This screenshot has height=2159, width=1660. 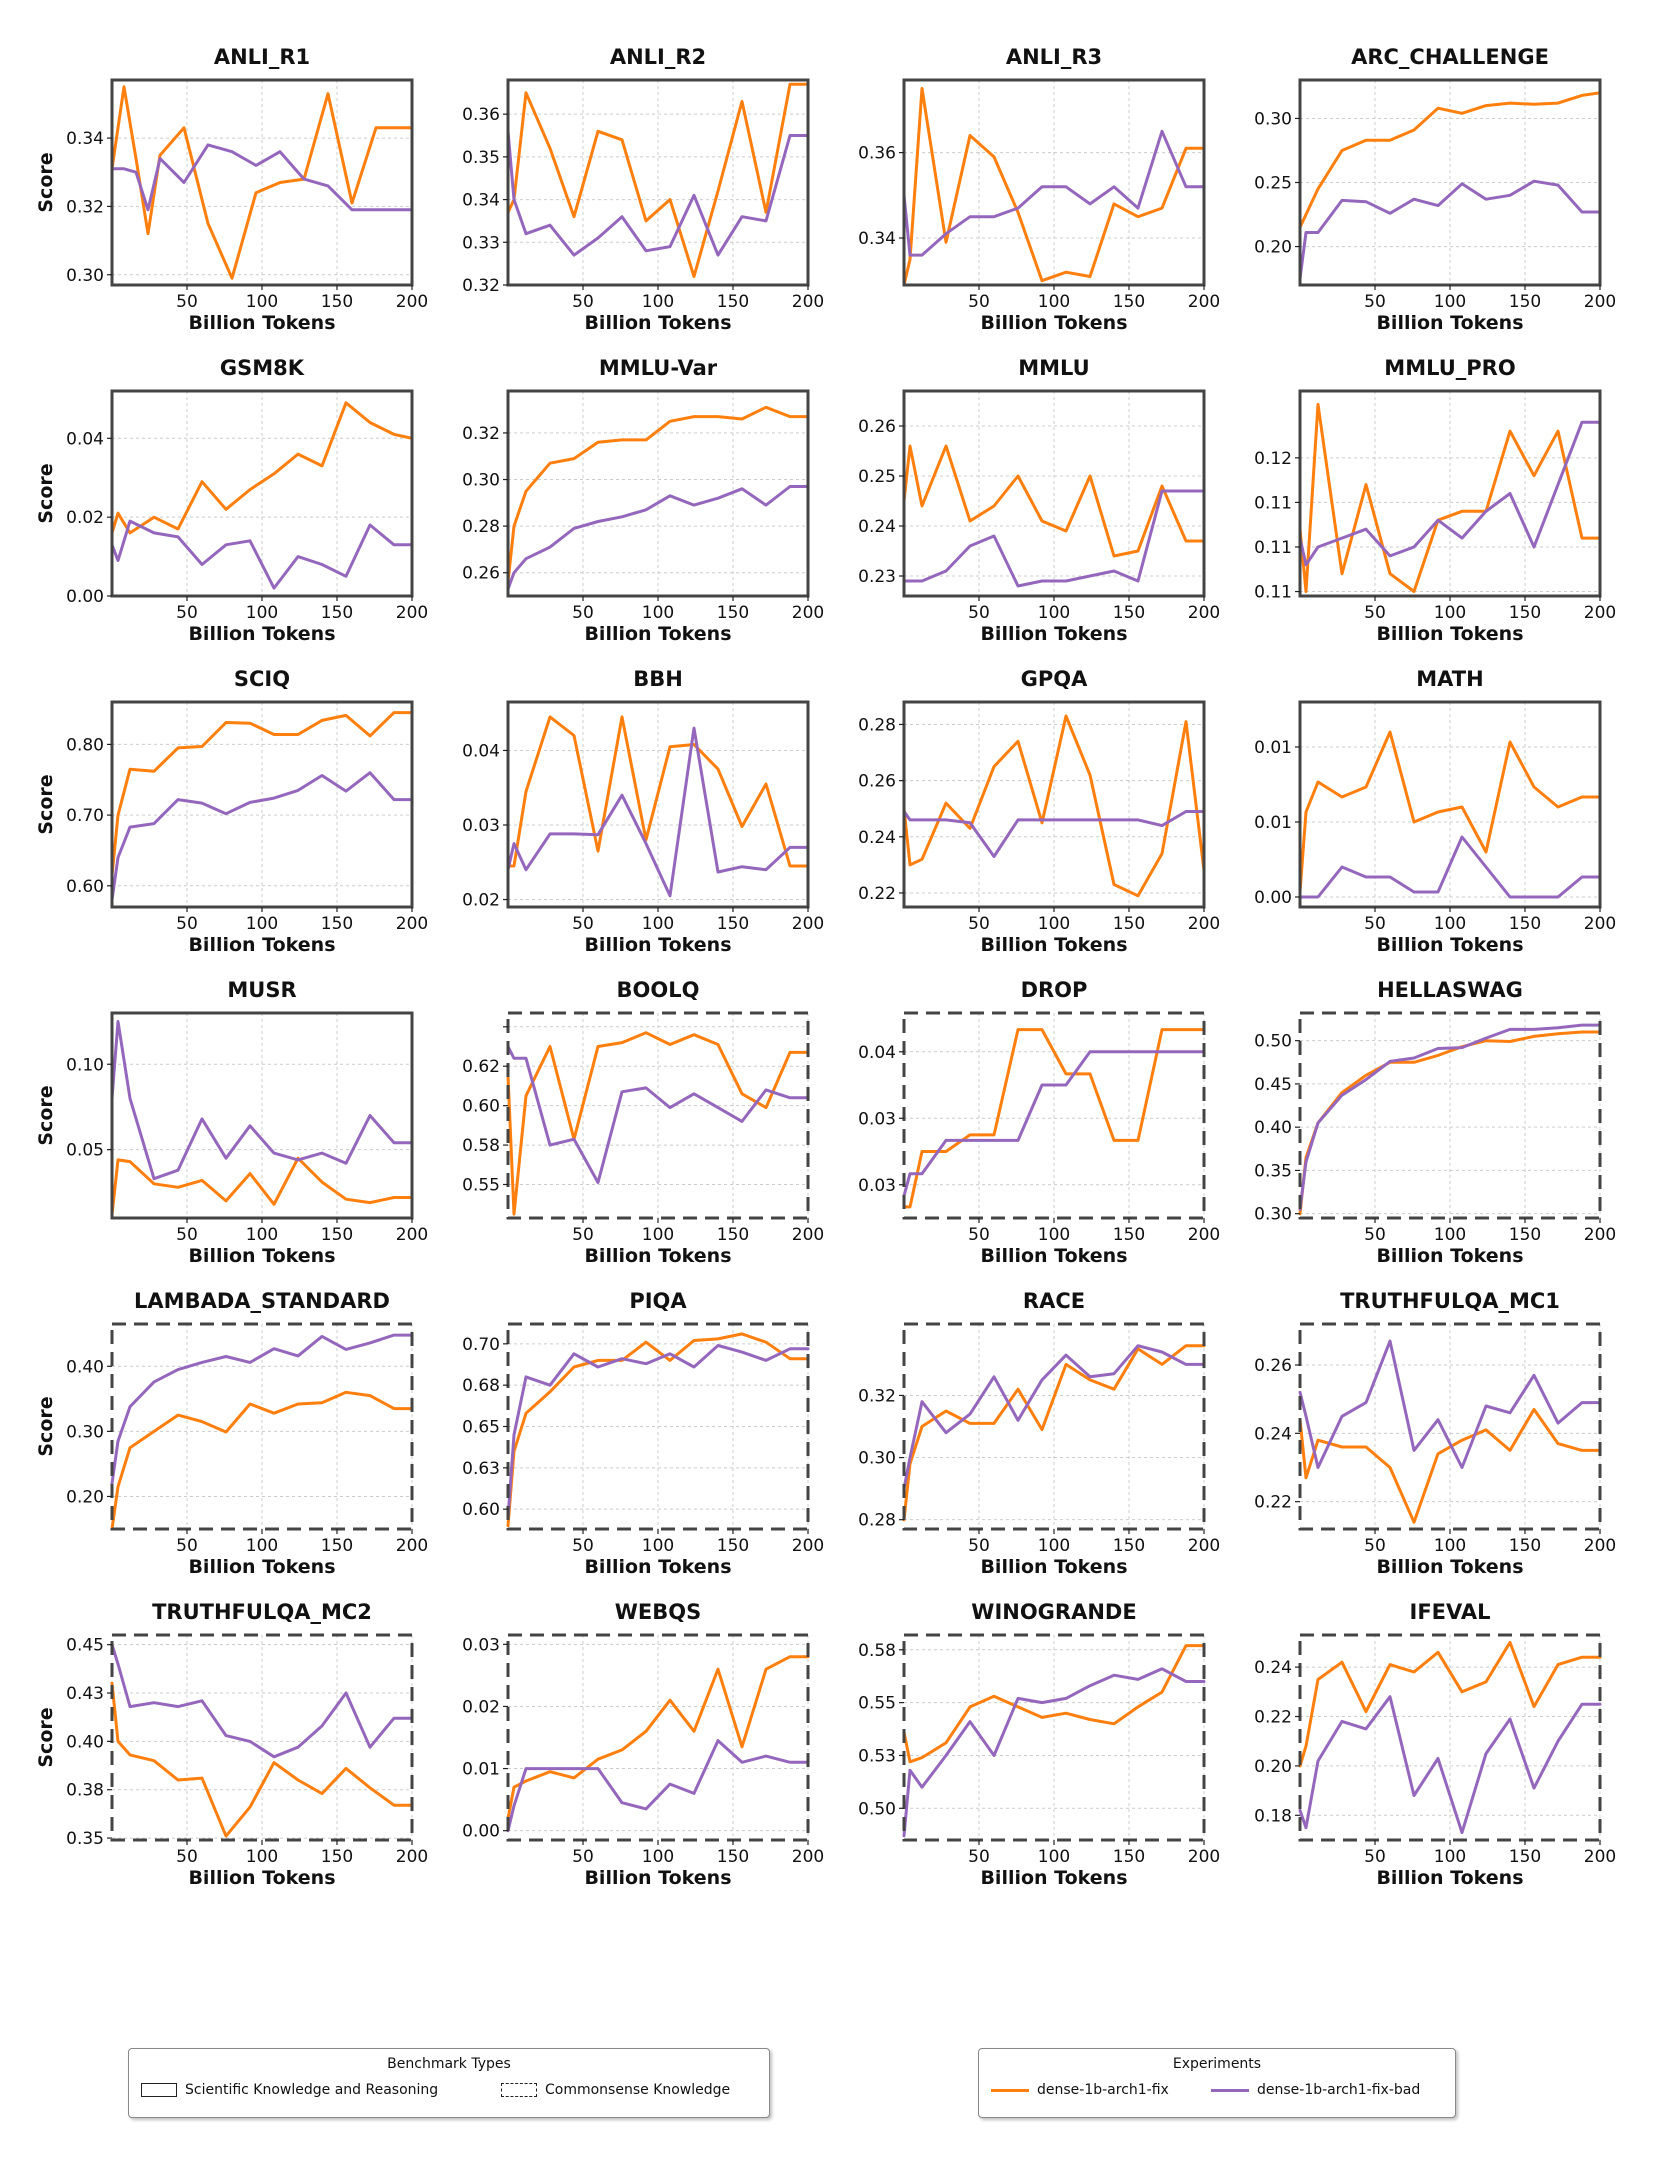 What do you see at coordinates (1053, 368) in the screenshot?
I see `chart-title: MMLU` at bounding box center [1053, 368].